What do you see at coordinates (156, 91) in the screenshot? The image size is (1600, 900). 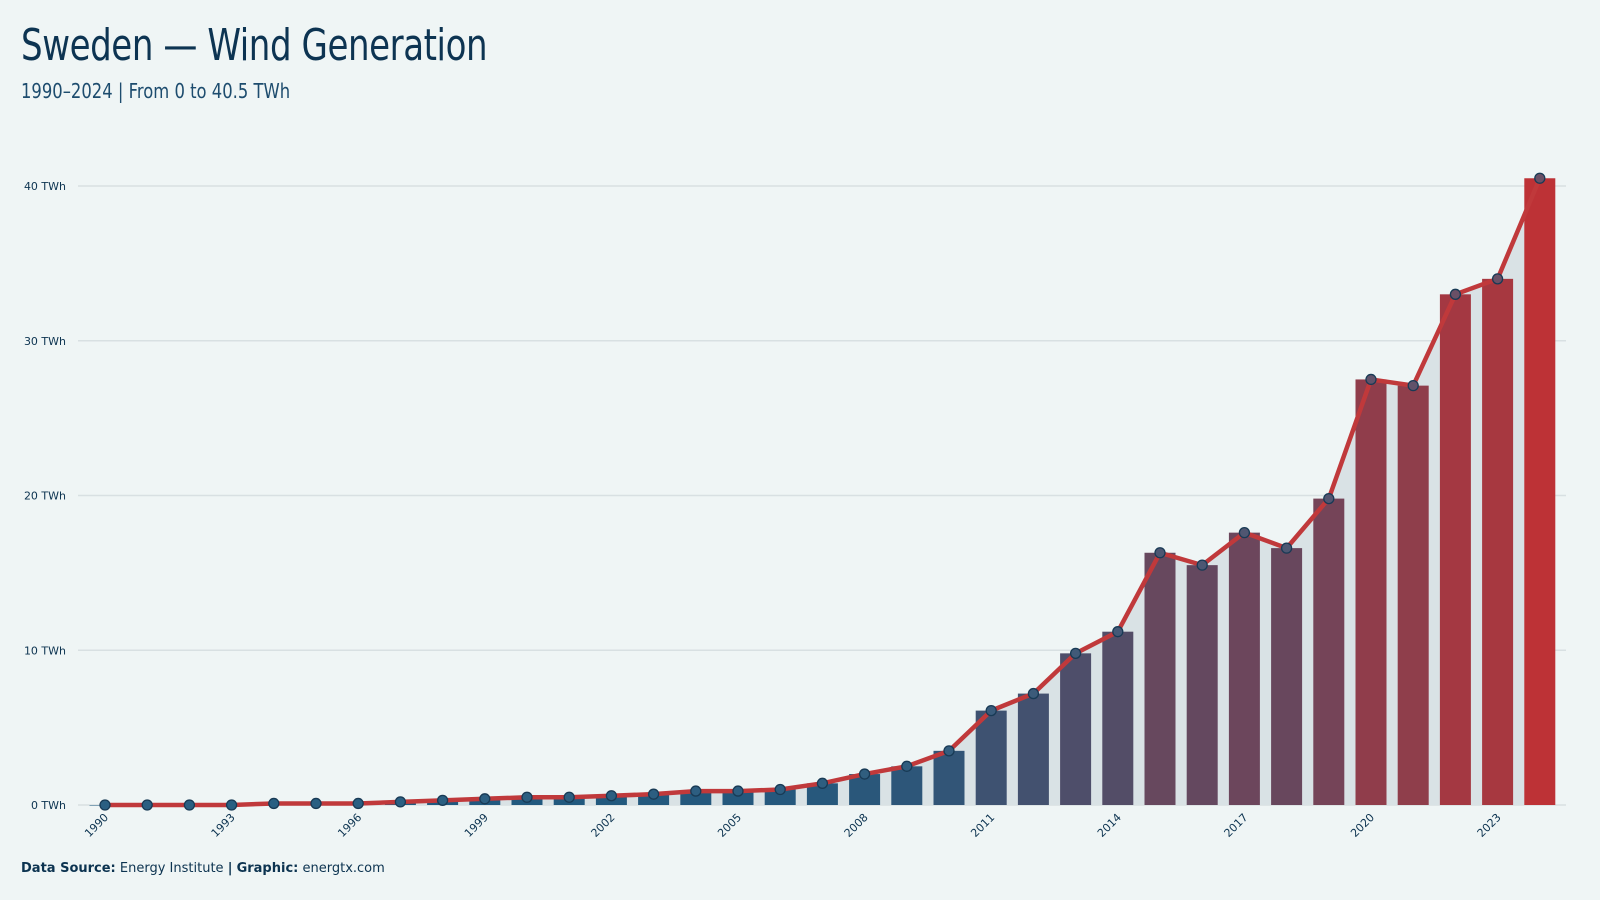 I see `chart-subtitle: 1990–2024 | From 0 to 40.5 TWh` at bounding box center [156, 91].